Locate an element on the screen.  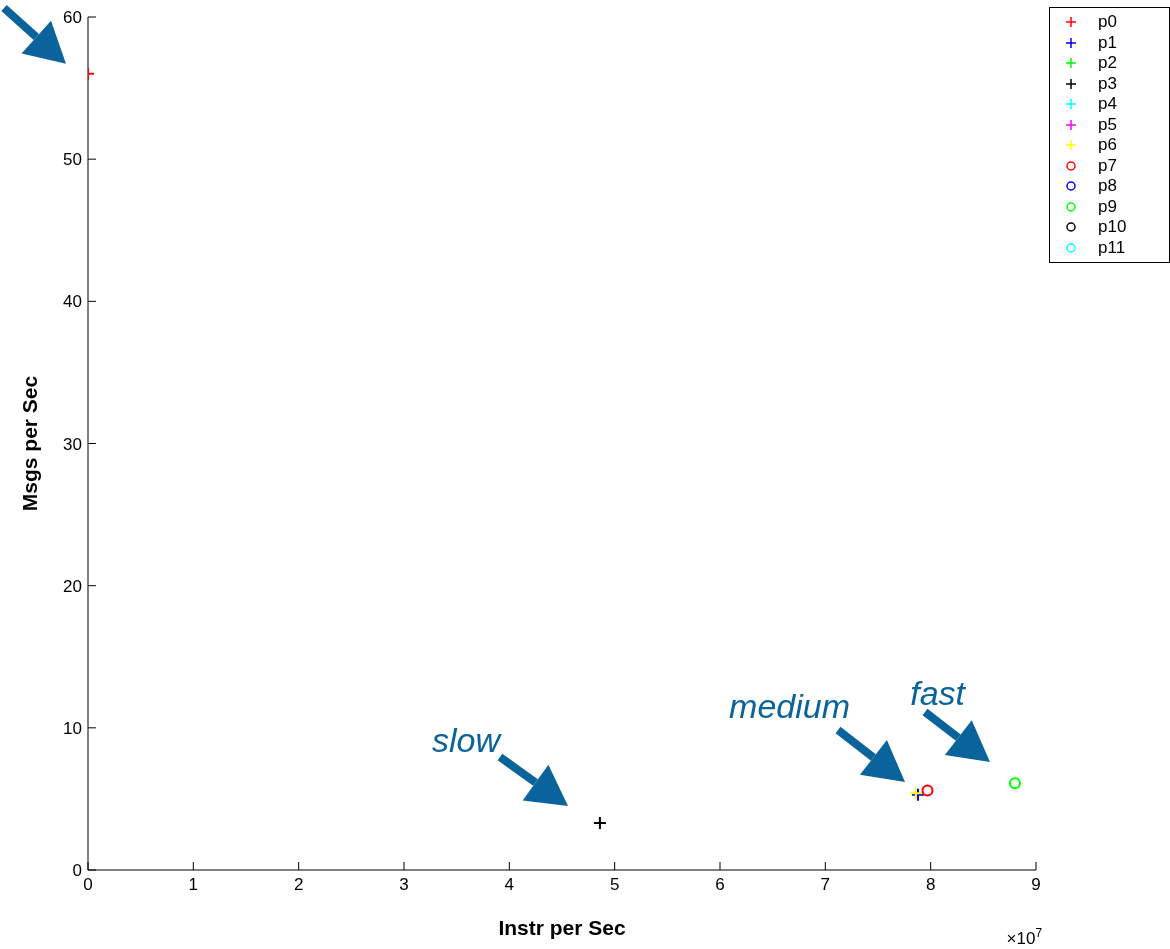
legend-label: p11 is located at coordinates (1112, 247).